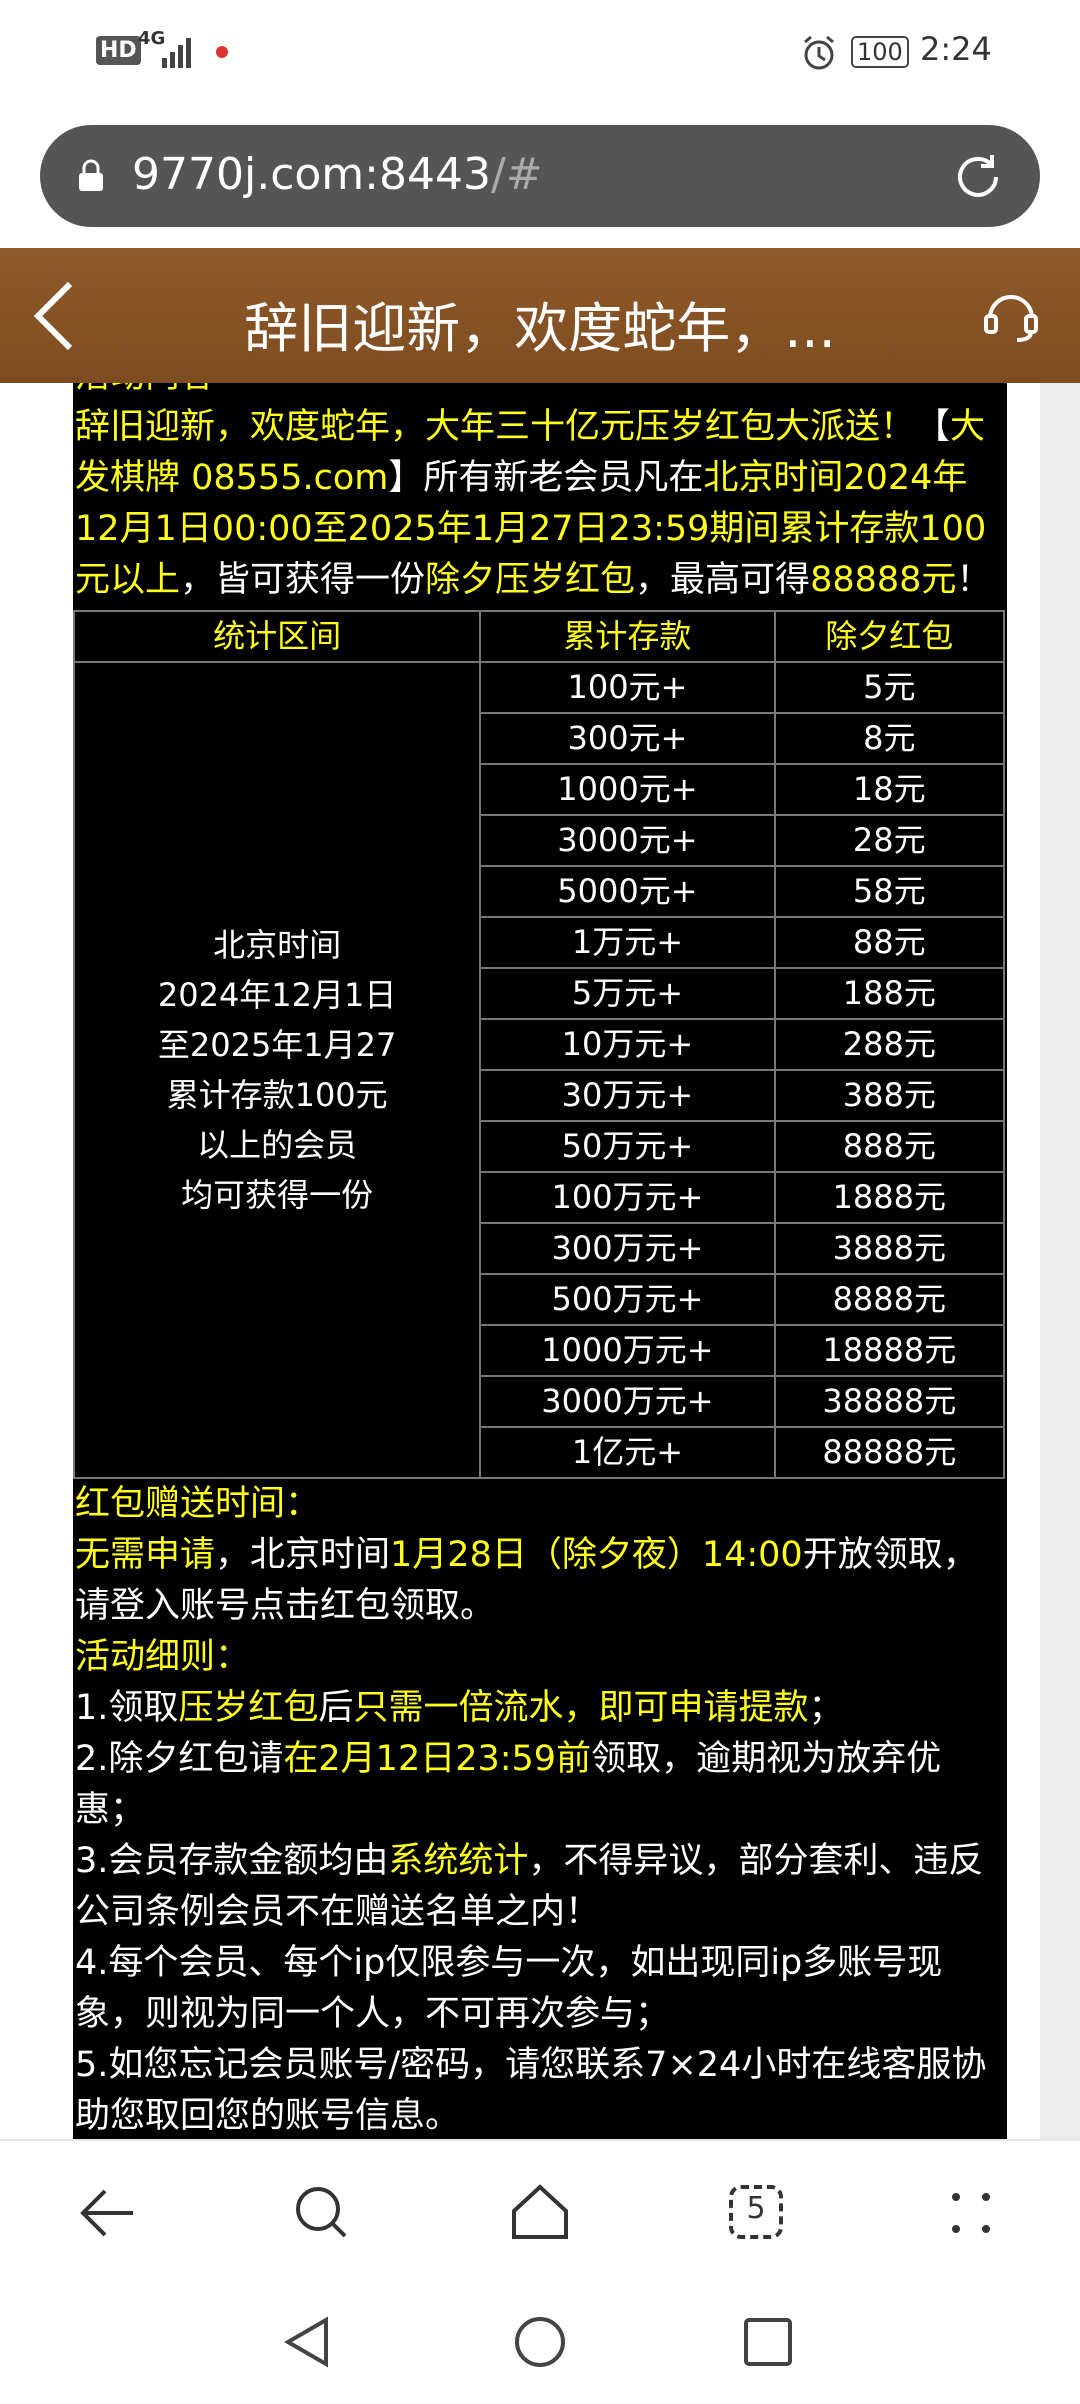 This screenshot has width=1080, height=2404. Describe the element at coordinates (627, 1044) in the screenshot. I see `deposit-cell: 10万元+` at that location.